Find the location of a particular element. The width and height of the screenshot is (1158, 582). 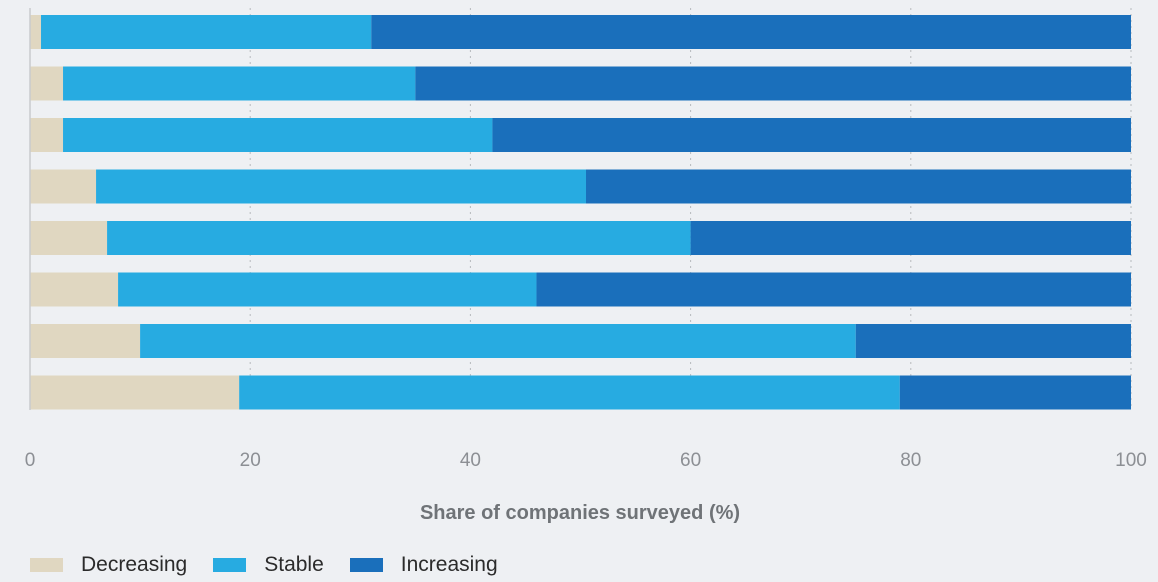

legend-label-stable: Stable is located at coordinates (294, 564).